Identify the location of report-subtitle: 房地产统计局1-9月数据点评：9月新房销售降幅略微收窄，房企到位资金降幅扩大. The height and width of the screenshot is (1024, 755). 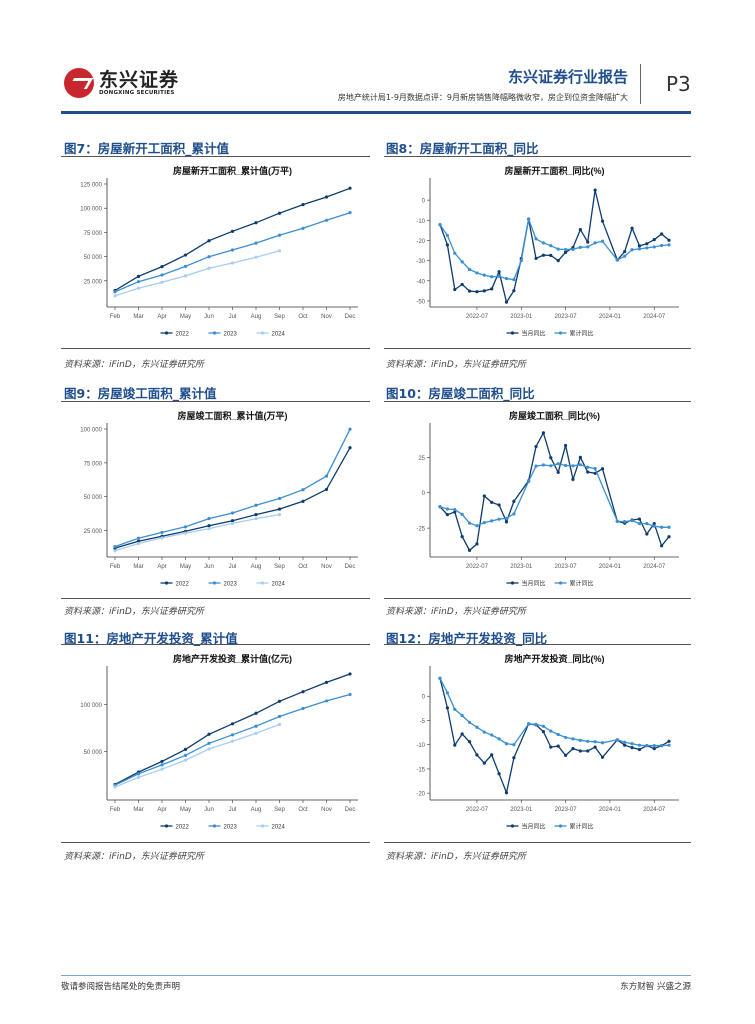
(482, 97).